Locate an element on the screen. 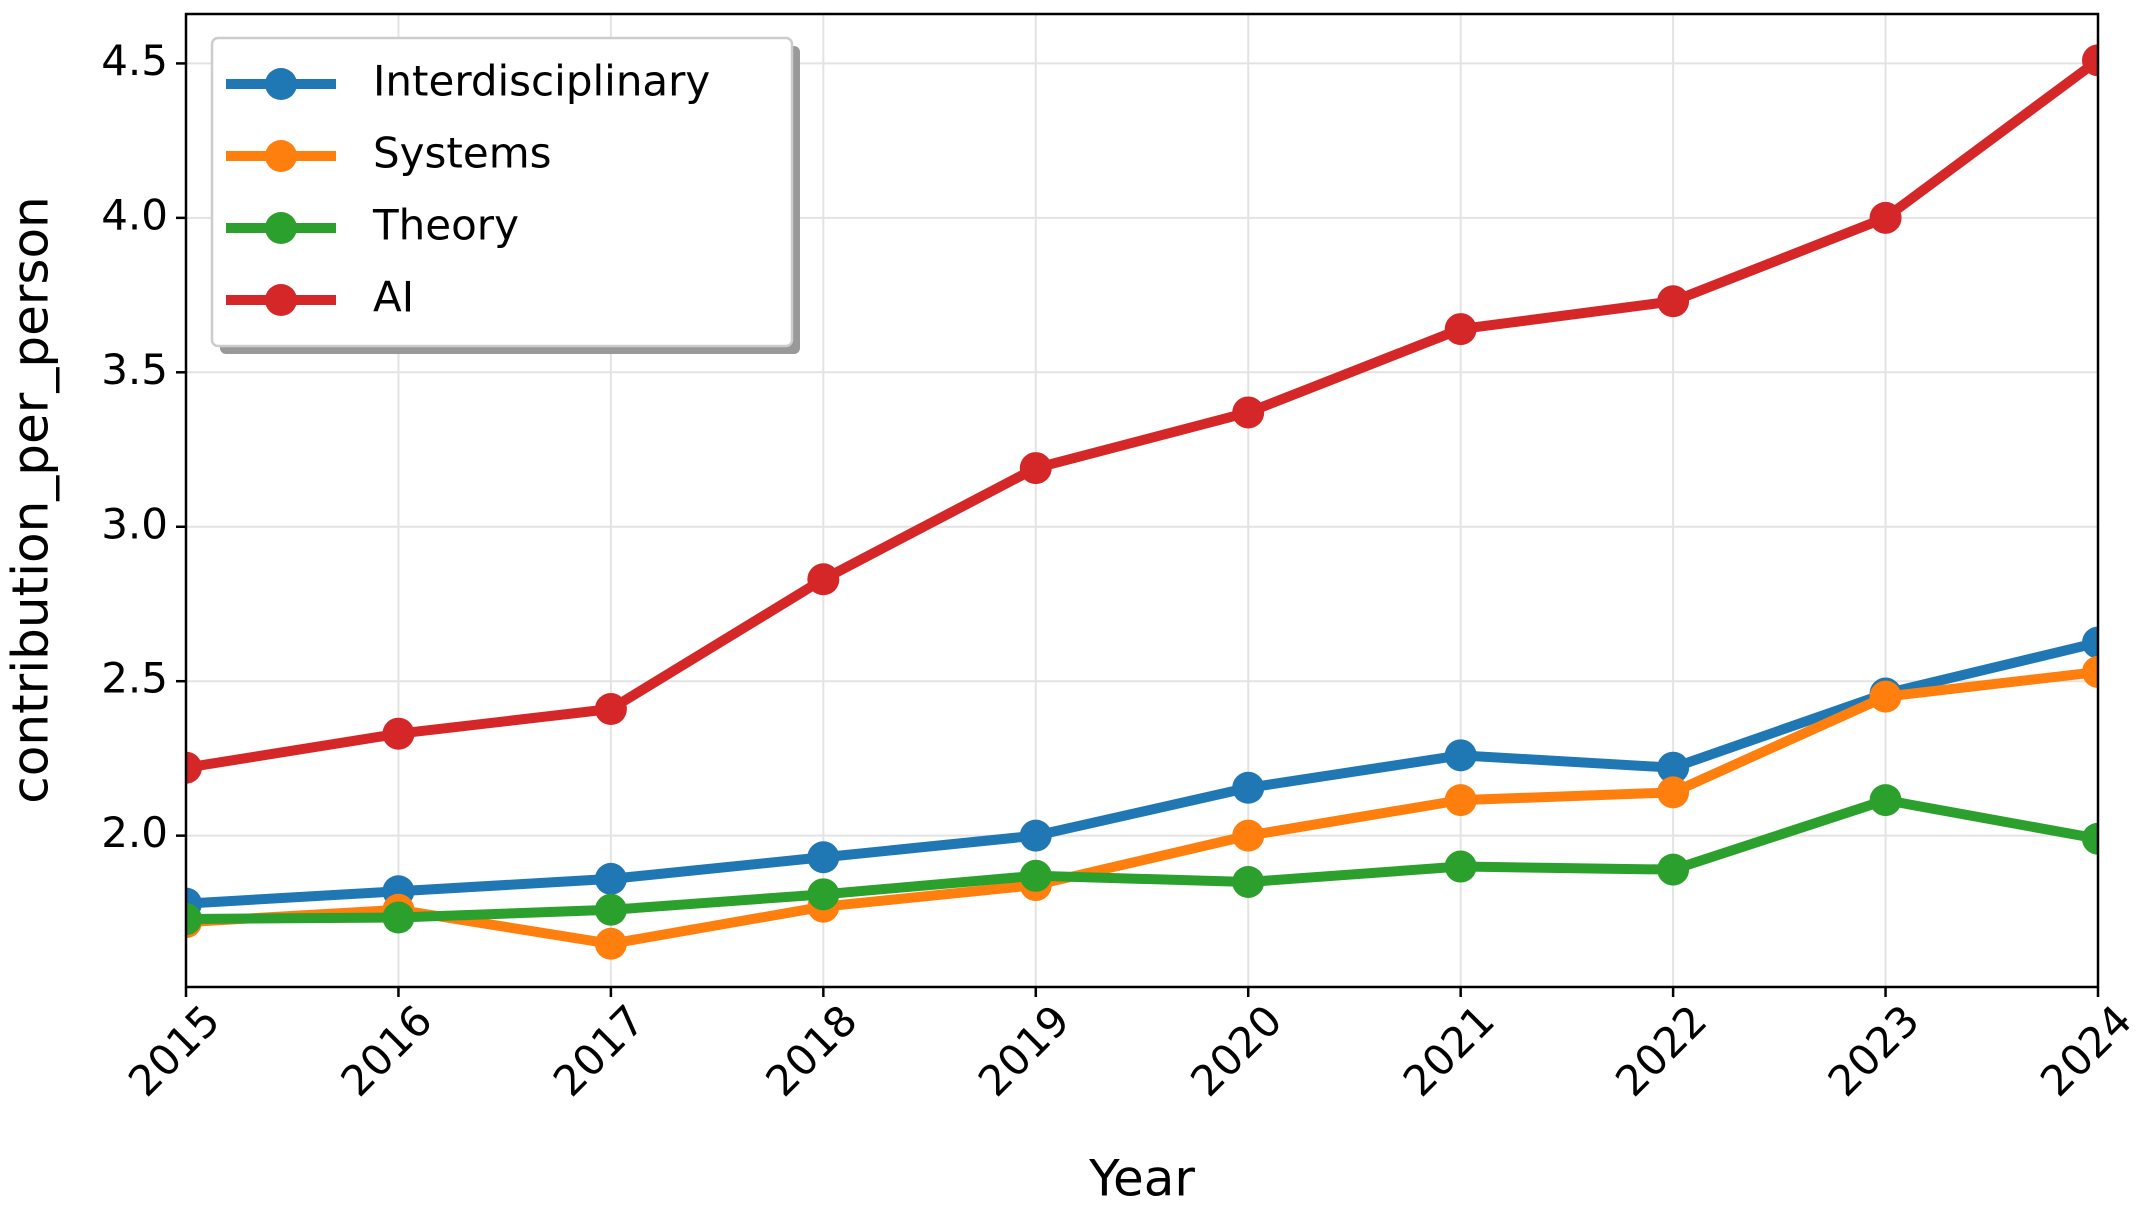  series-line is located at coordinates (1142, 860).